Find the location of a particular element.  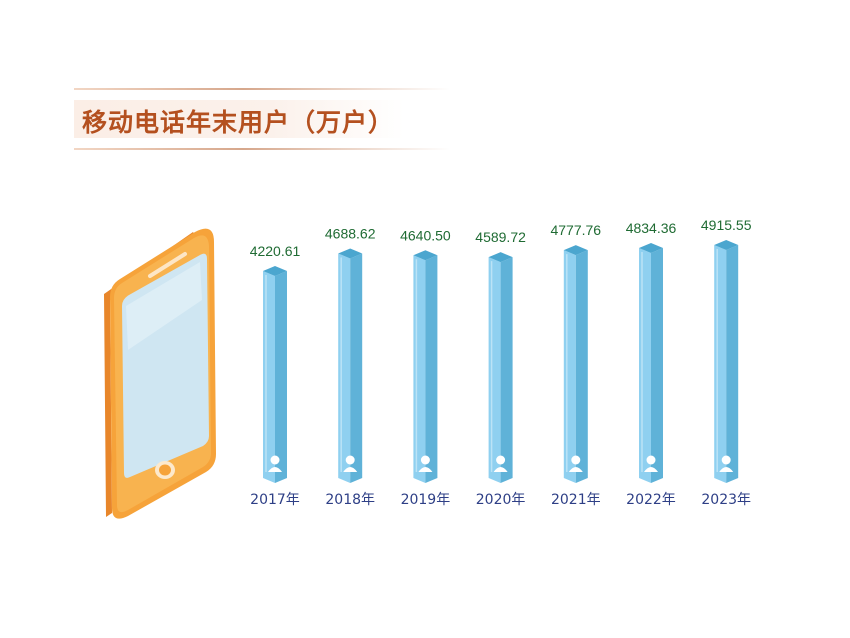

data-label: 4589.72 is located at coordinates (500, 237).